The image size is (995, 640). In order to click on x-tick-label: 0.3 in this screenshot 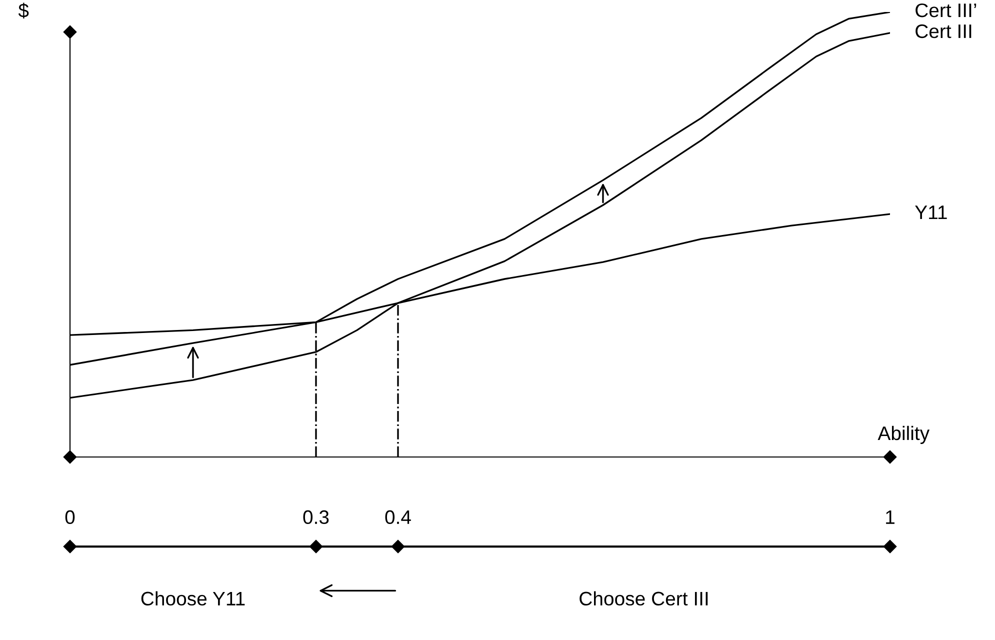, I will do `click(316, 517)`.